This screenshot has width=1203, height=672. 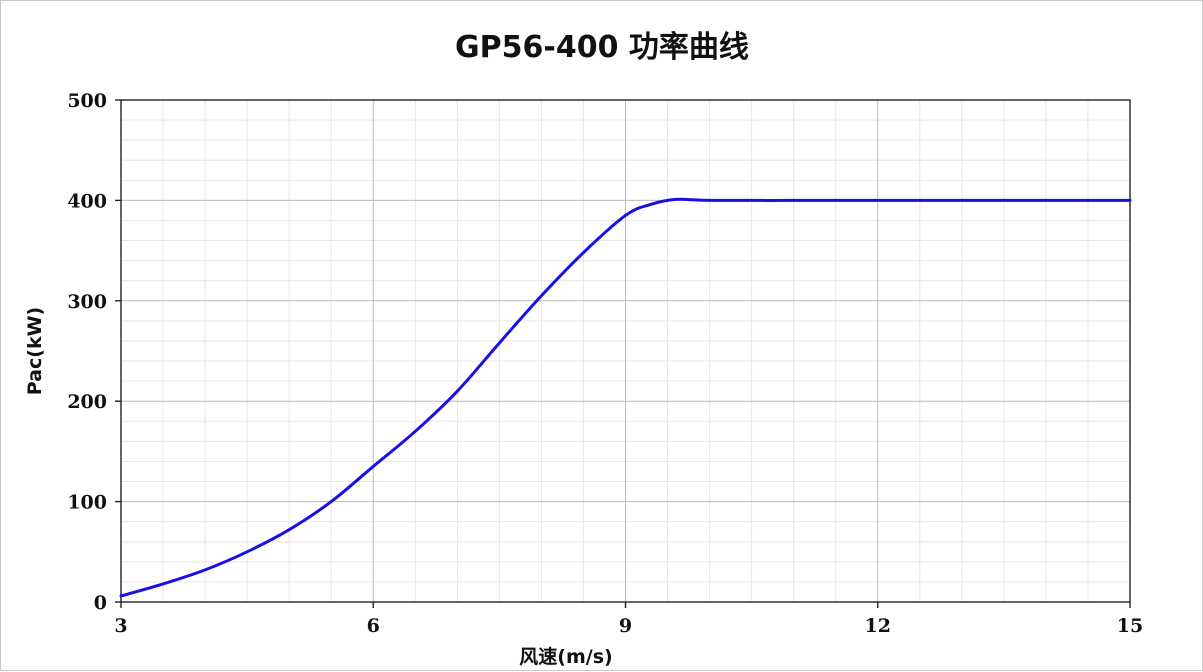 I want to click on y-tick-label: 300, so click(x=87, y=302).